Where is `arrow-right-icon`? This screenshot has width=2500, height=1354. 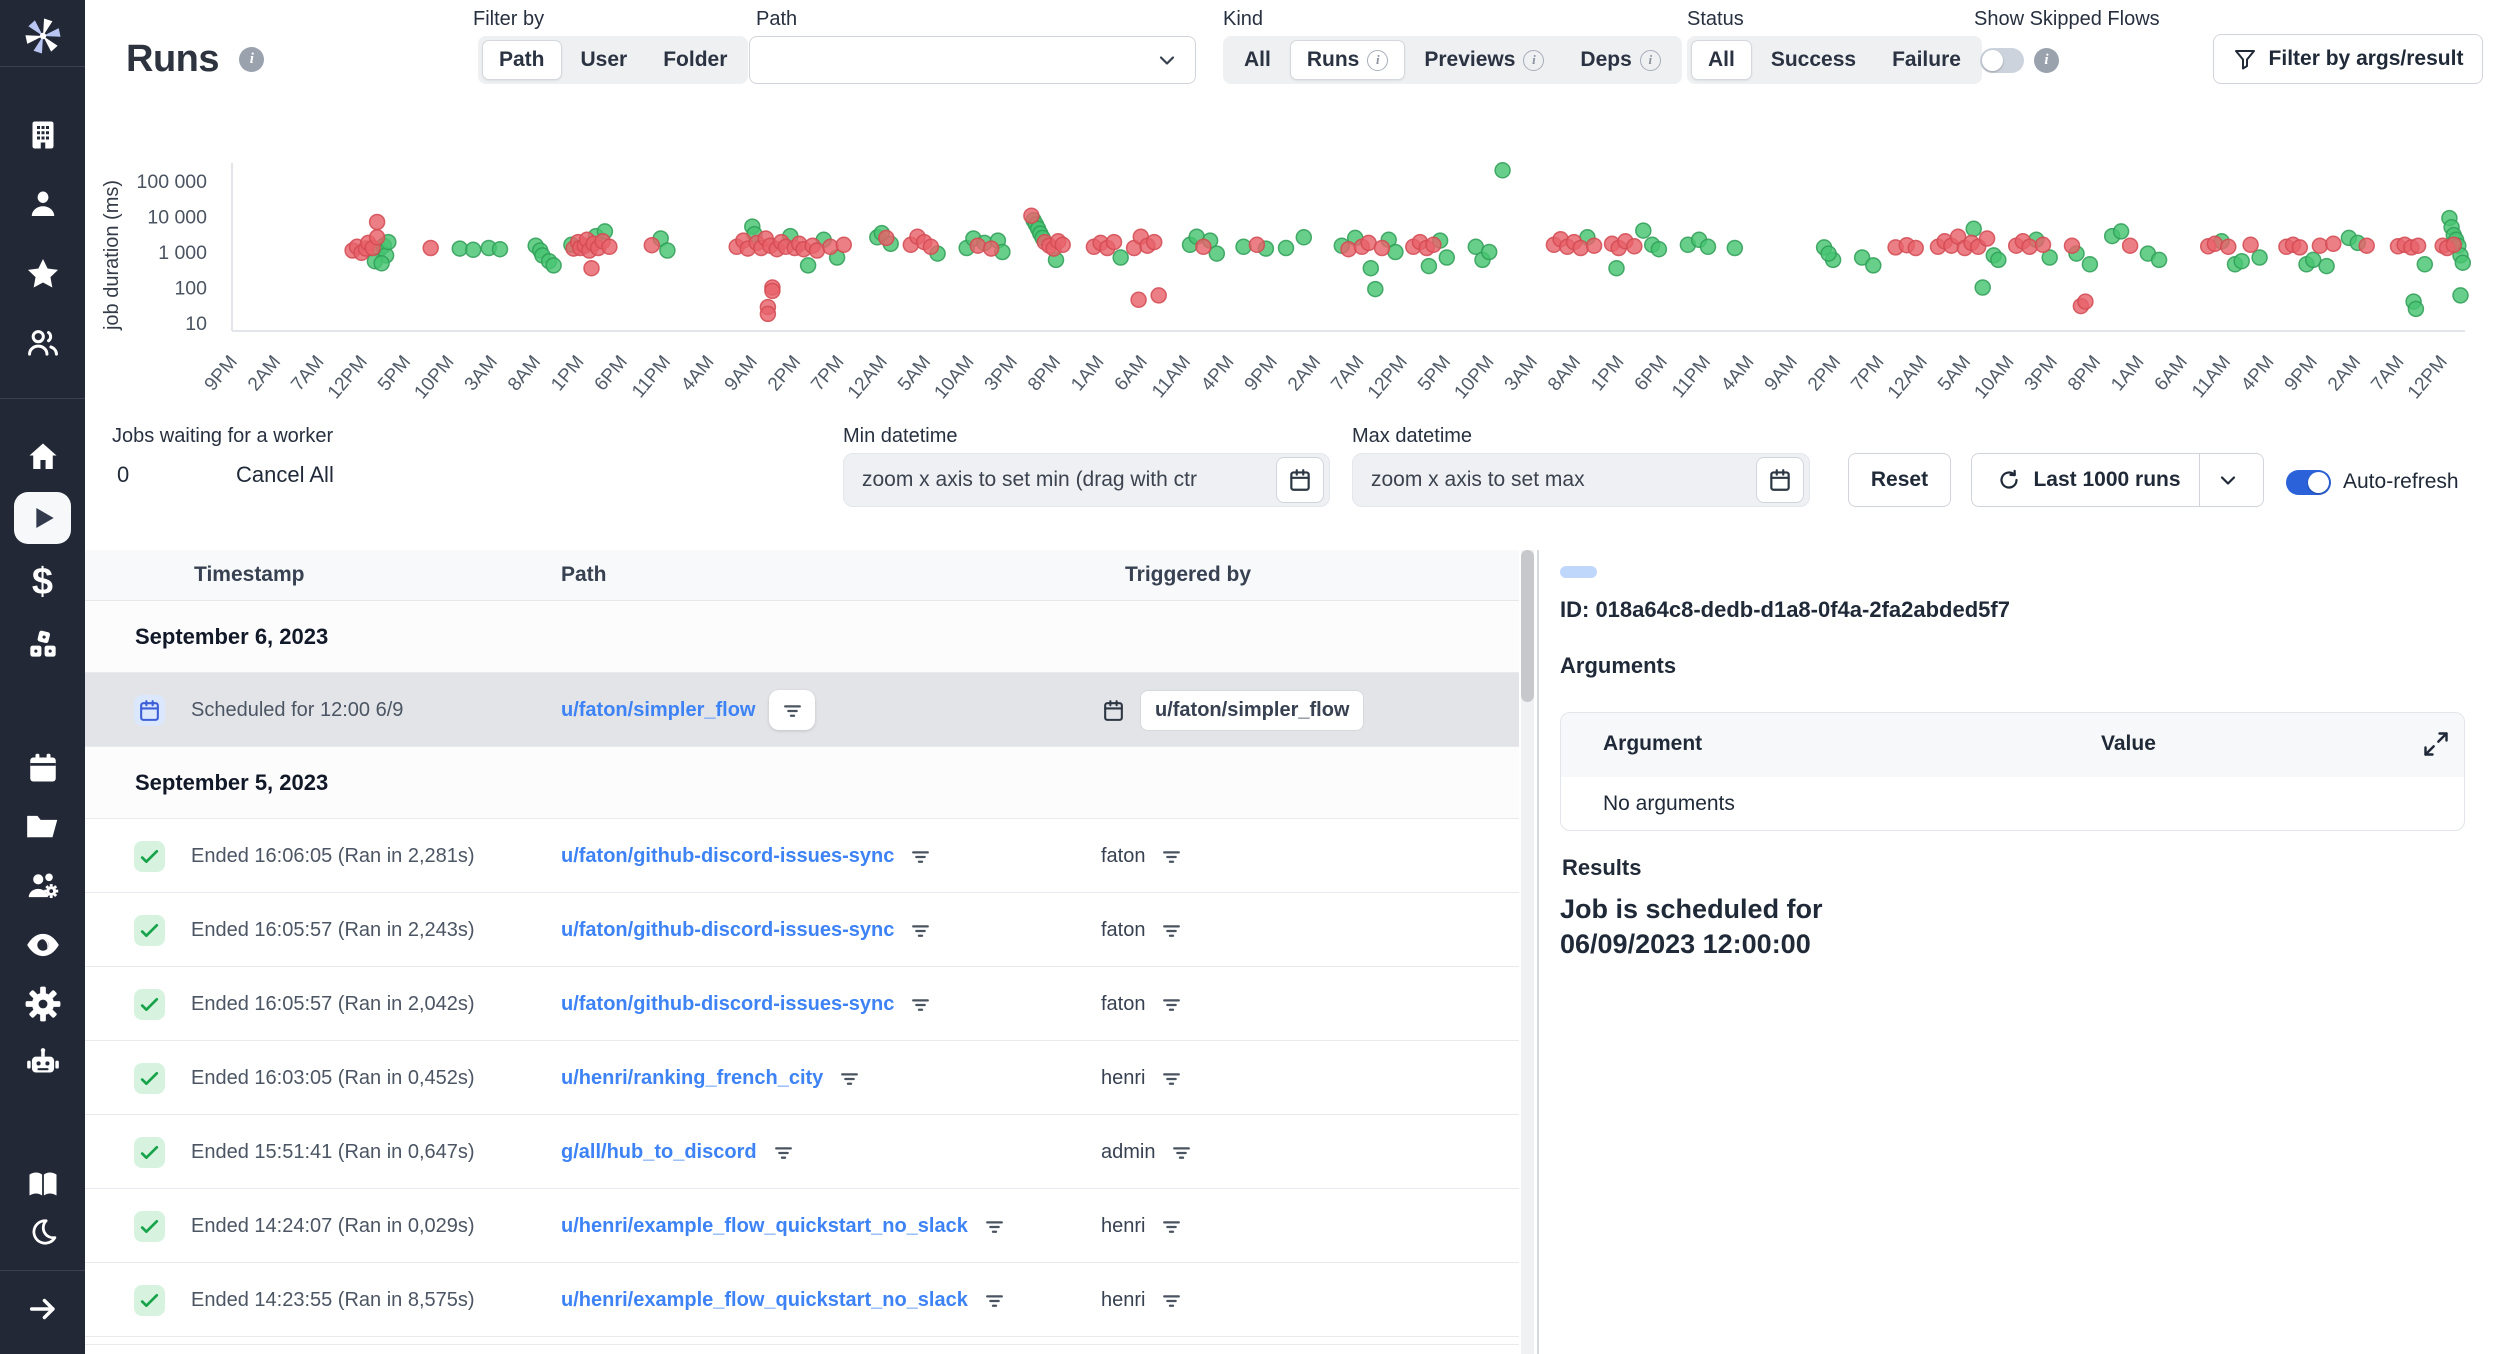
arrow-right-icon is located at coordinates (42, 1309).